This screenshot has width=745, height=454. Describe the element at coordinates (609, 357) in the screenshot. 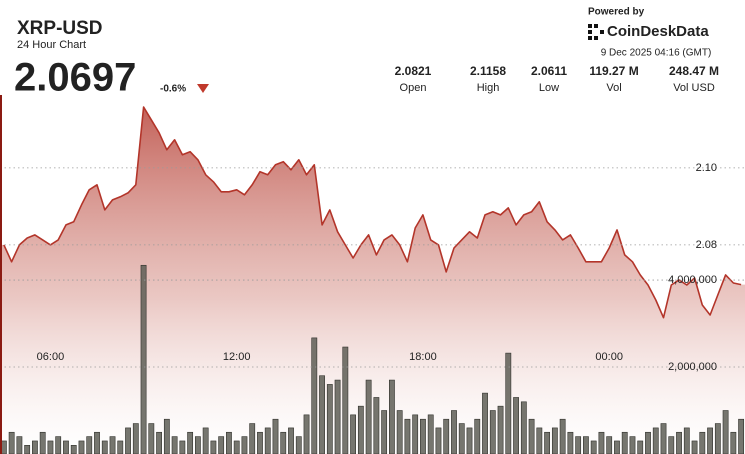

I see `x-tick-label: 00:00` at that location.